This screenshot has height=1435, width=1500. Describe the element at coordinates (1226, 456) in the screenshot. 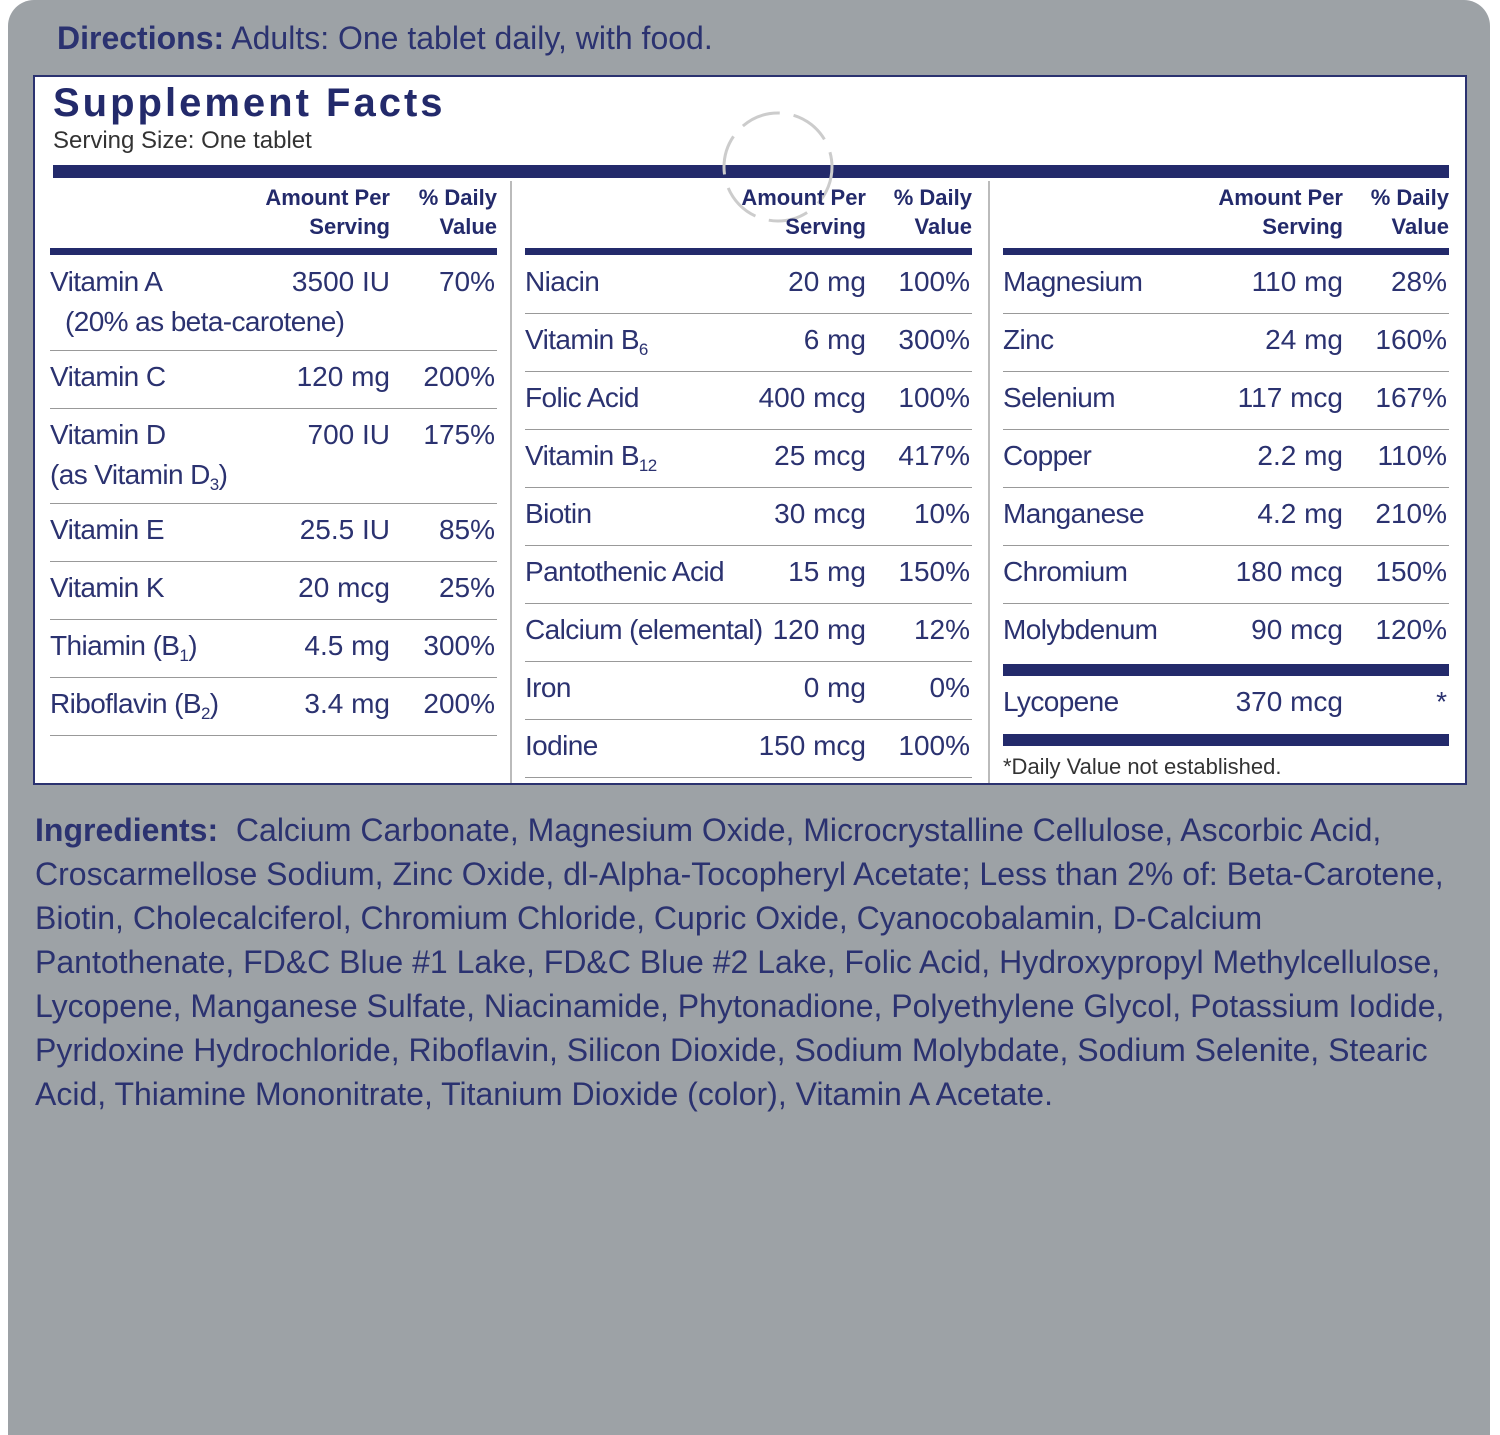

I see `nutrient-name: Copper` at that location.